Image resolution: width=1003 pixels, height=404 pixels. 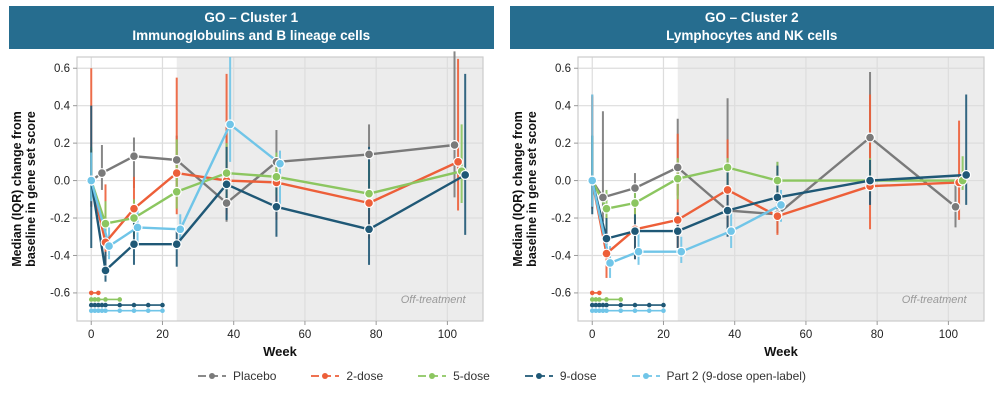 I want to click on legend-label: Part 2 (9-dose open-label), so click(x=736, y=375).